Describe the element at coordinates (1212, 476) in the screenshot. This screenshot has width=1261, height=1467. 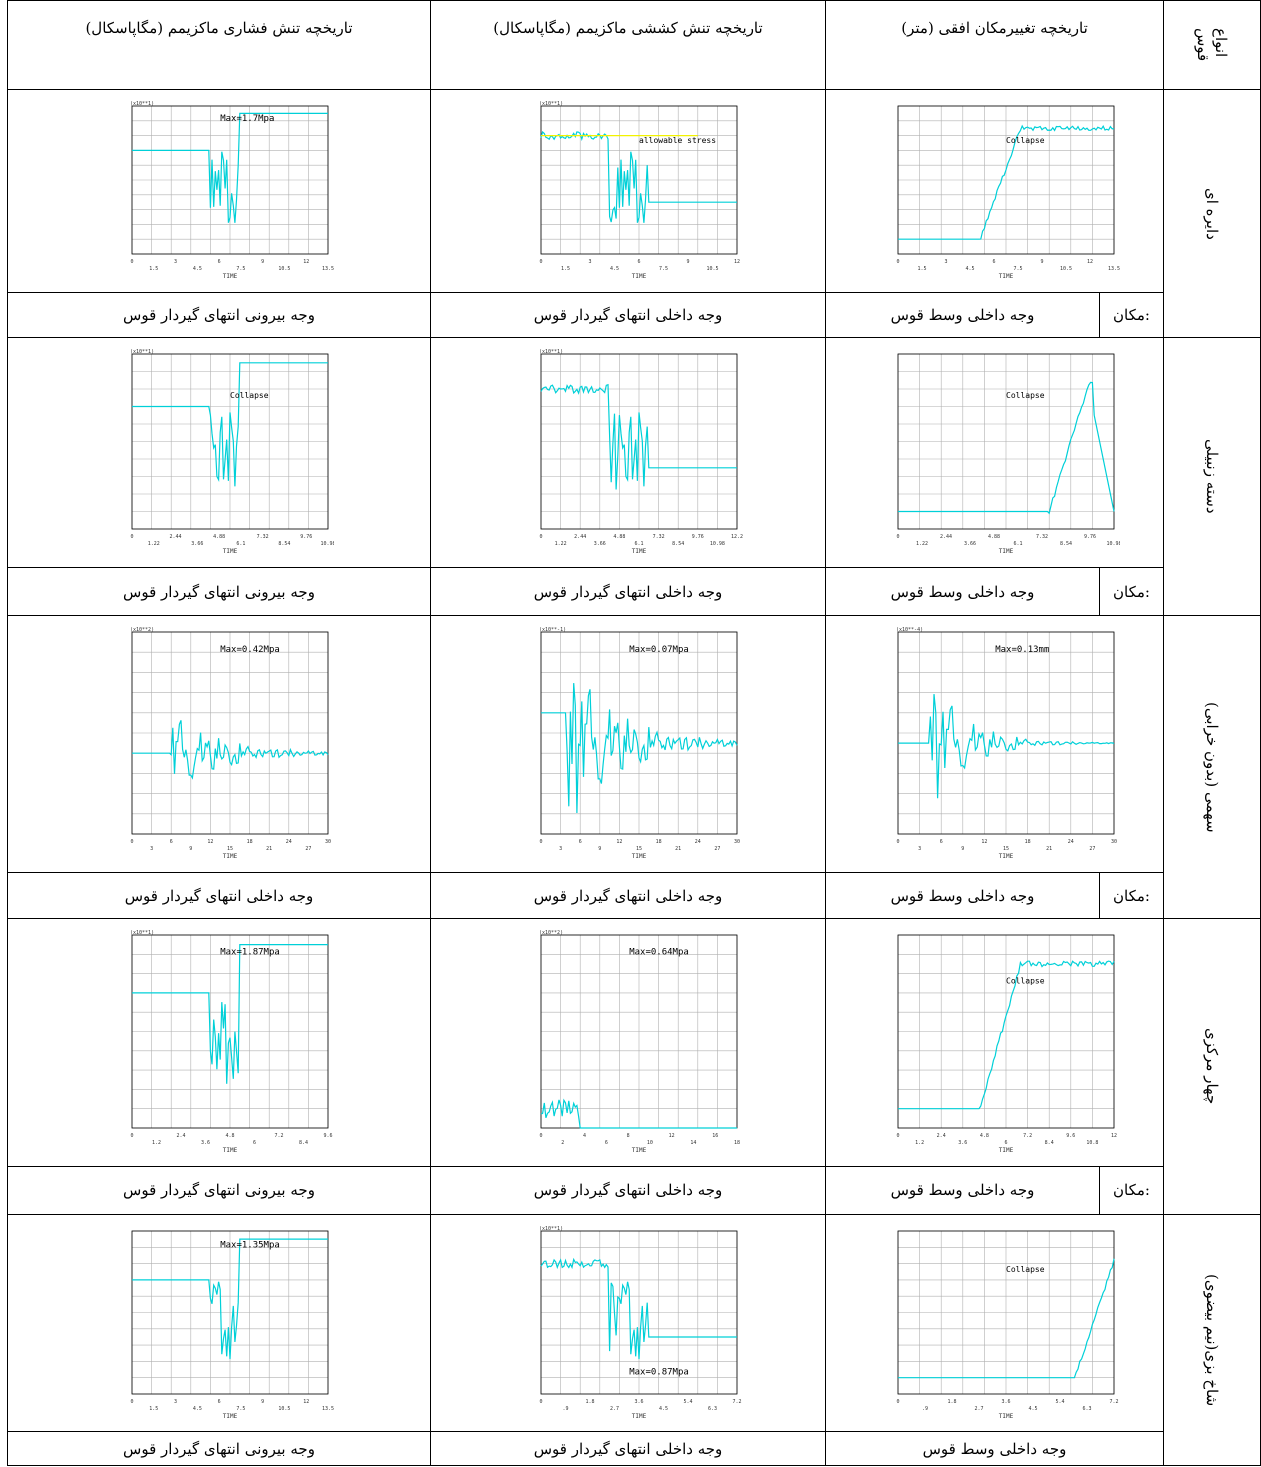
I see `arch-type-label: دسته زنبیلی` at that location.